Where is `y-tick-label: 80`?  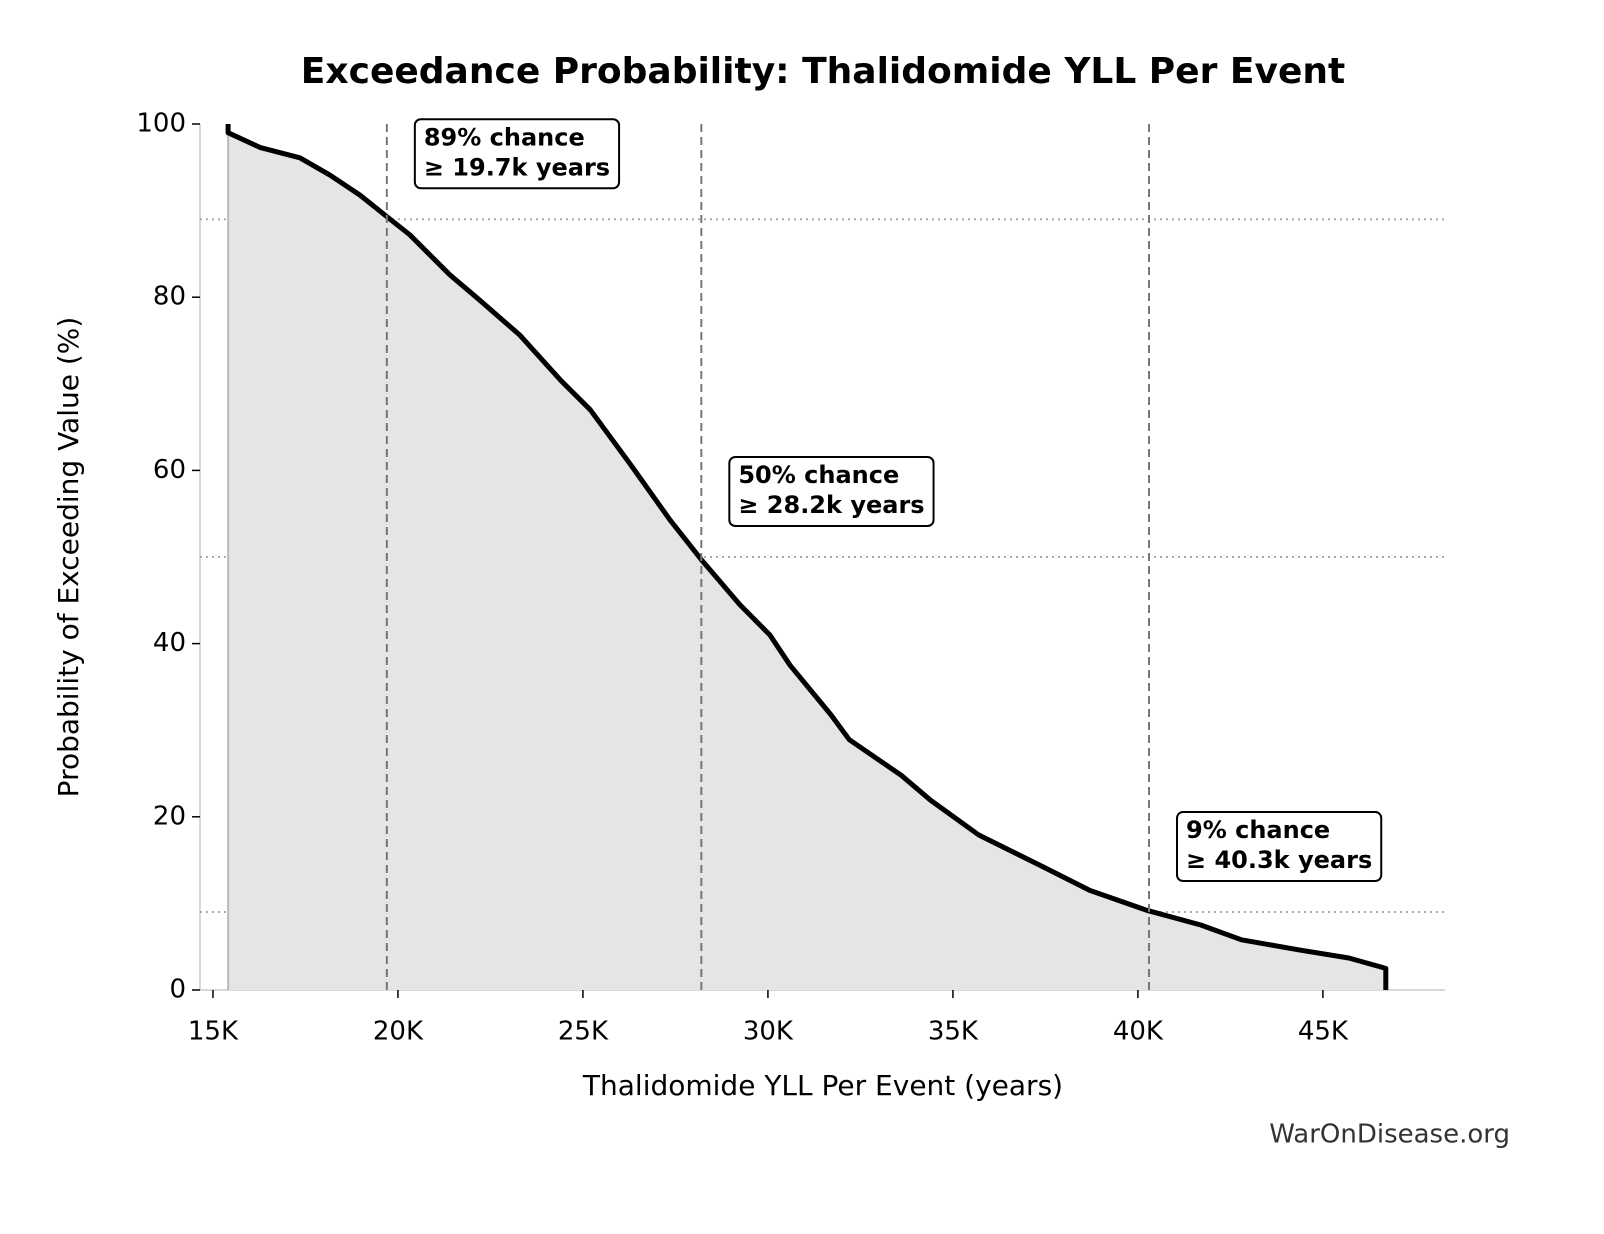
y-tick-label: 80 is located at coordinates (169, 297).